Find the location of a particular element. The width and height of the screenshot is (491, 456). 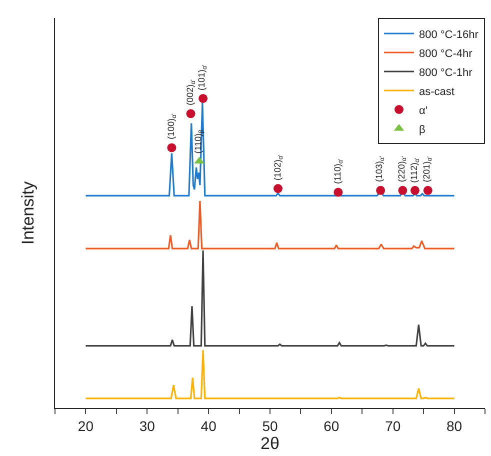

legend-label: 800 °C-1hr is located at coordinates (446, 72).